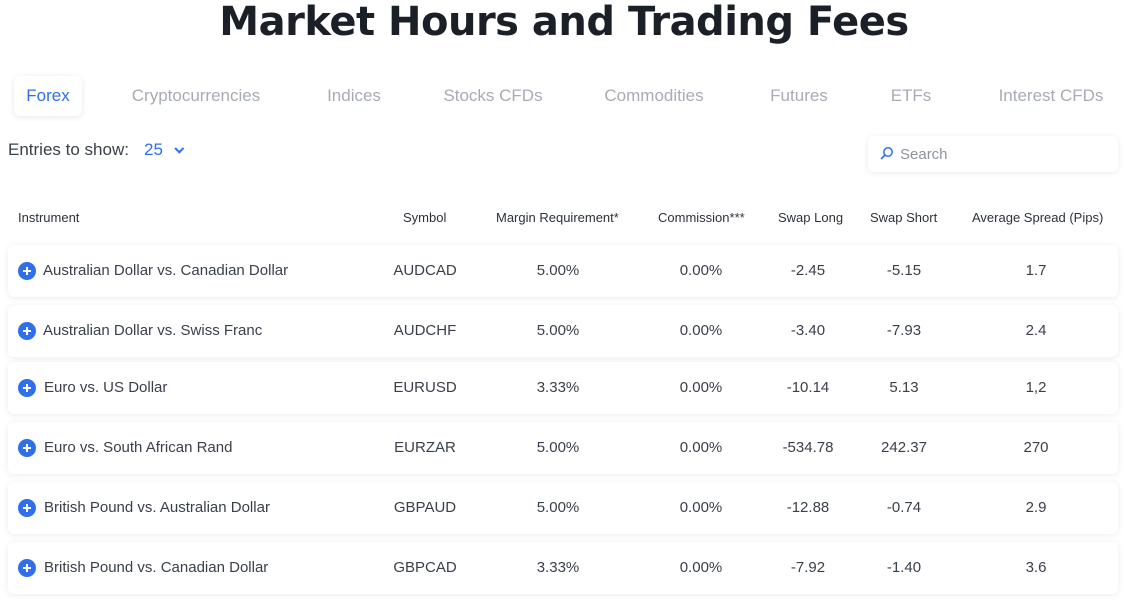  I want to click on tab-interest-cfds: Interest CFDs, so click(1051, 95).